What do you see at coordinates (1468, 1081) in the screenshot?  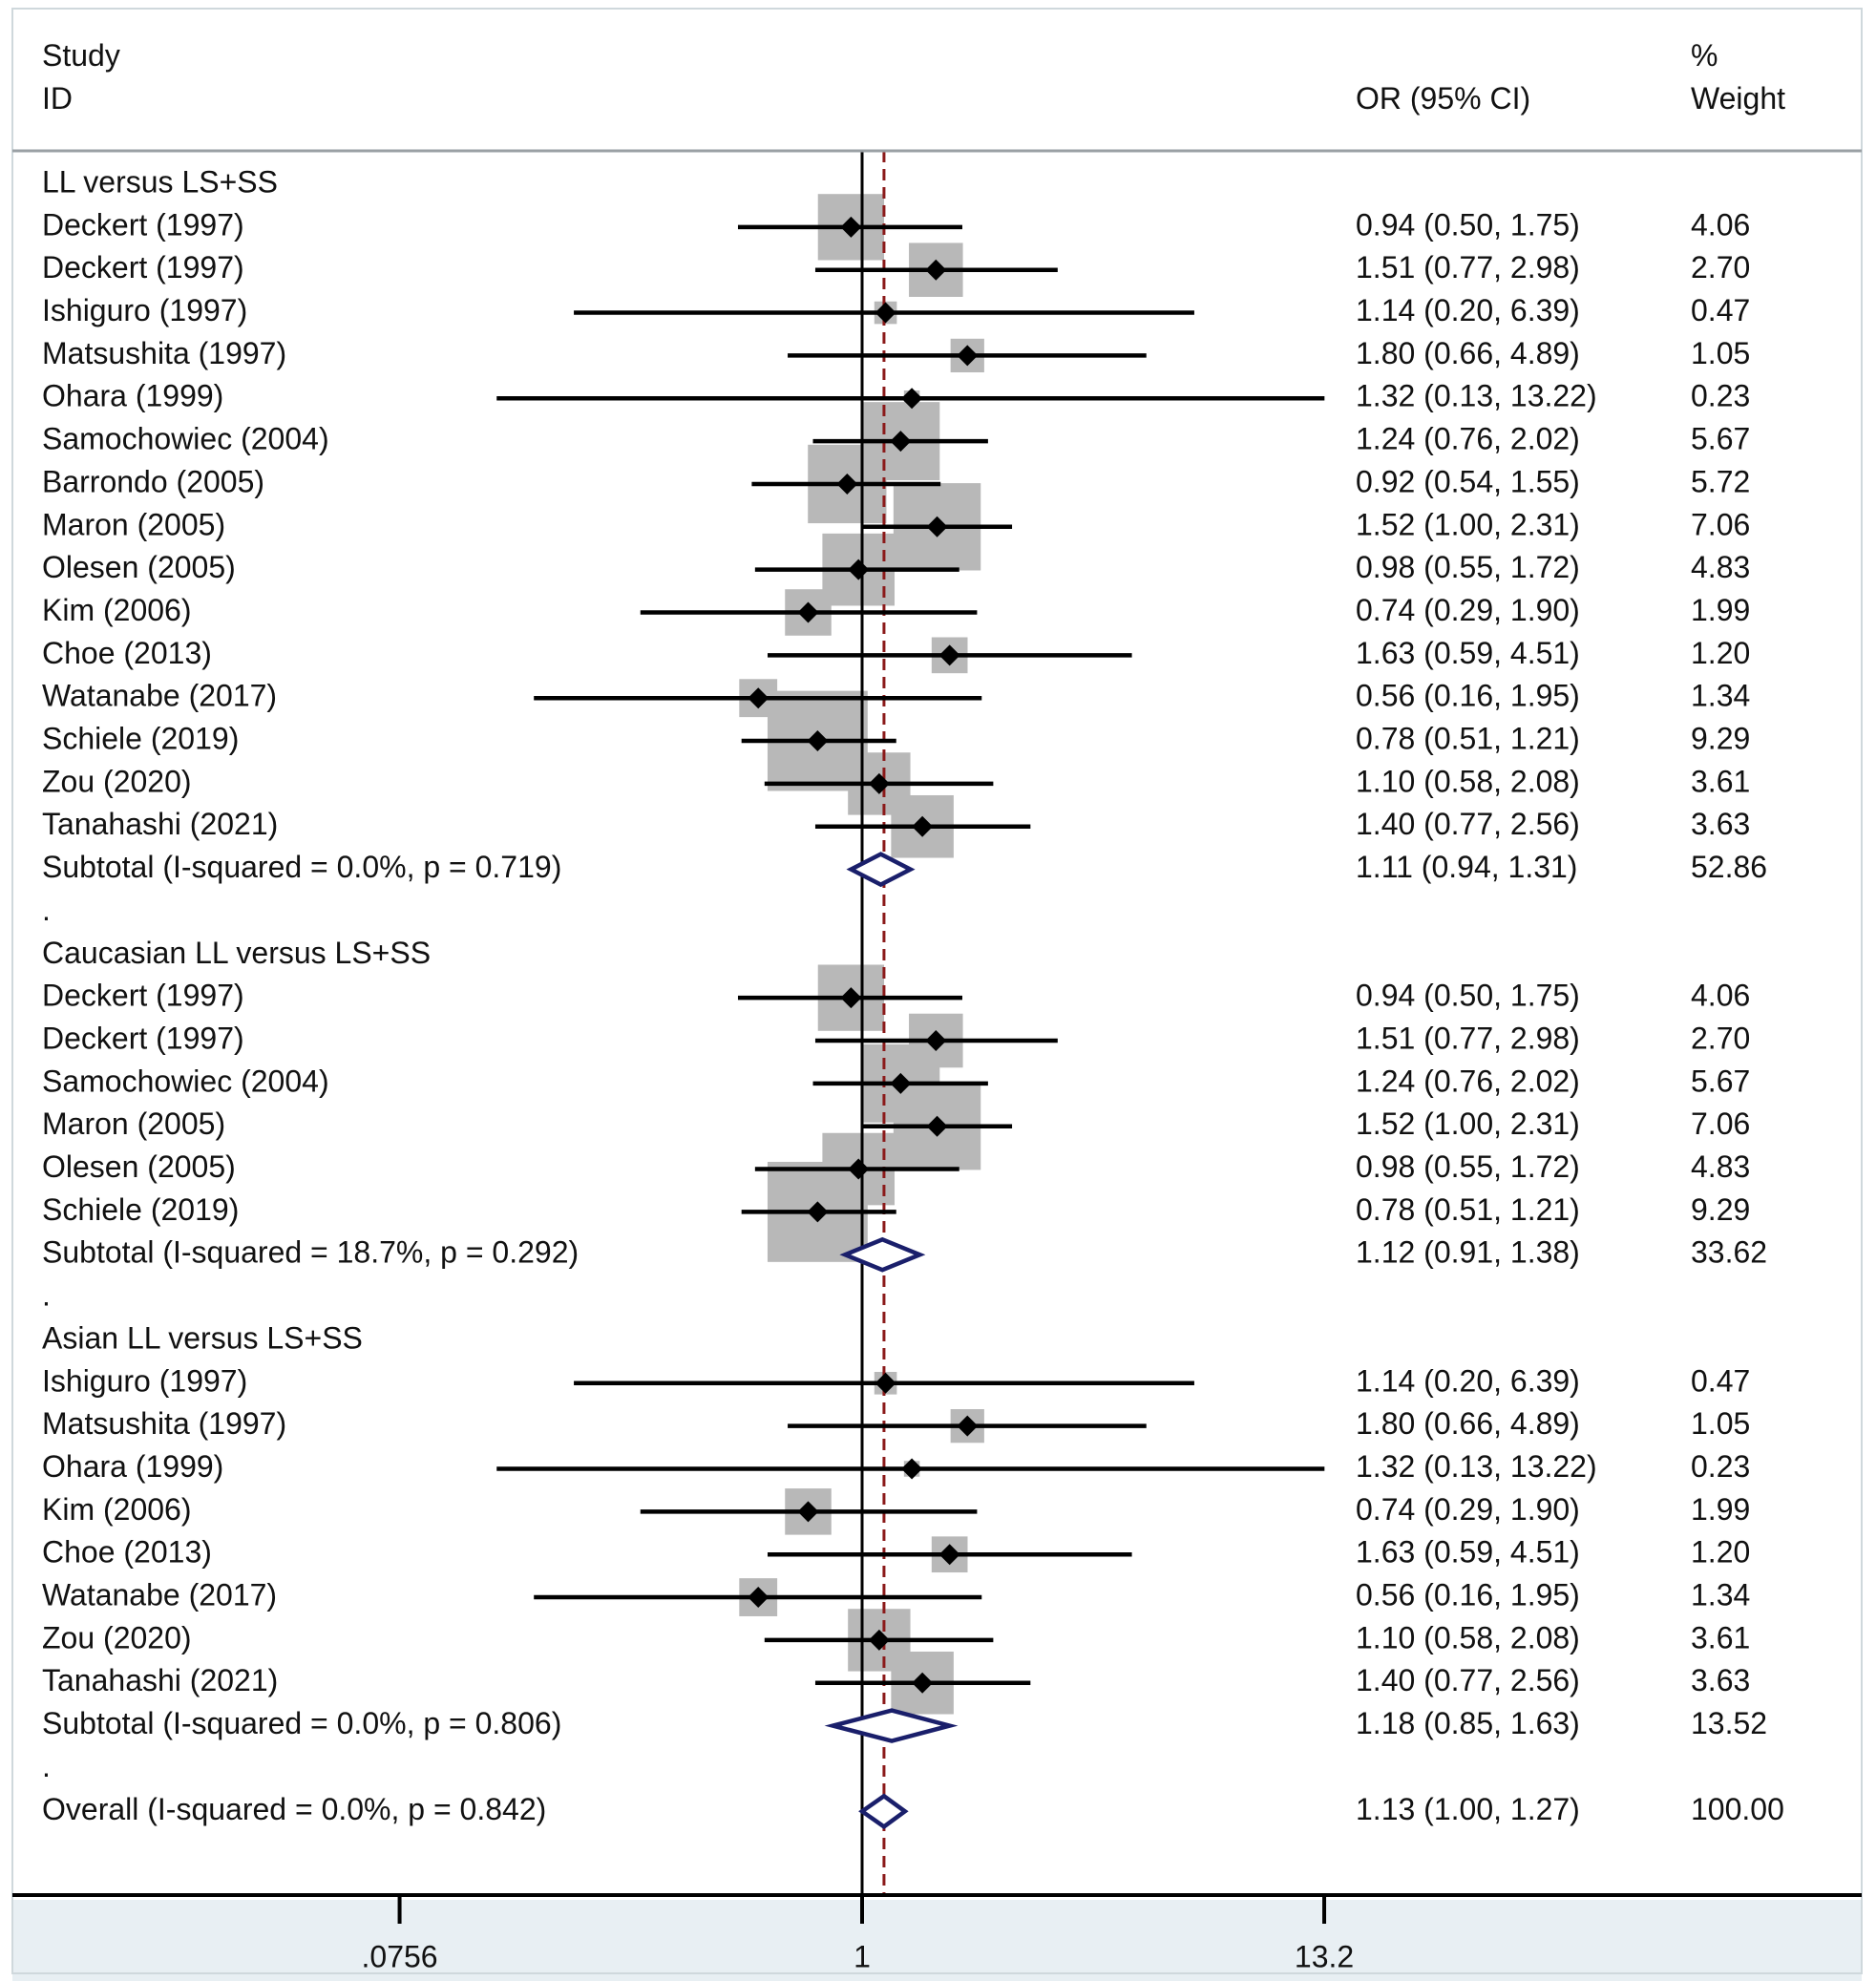 I see `effect-size-label: 1.24 (0.76, 2.02)` at bounding box center [1468, 1081].